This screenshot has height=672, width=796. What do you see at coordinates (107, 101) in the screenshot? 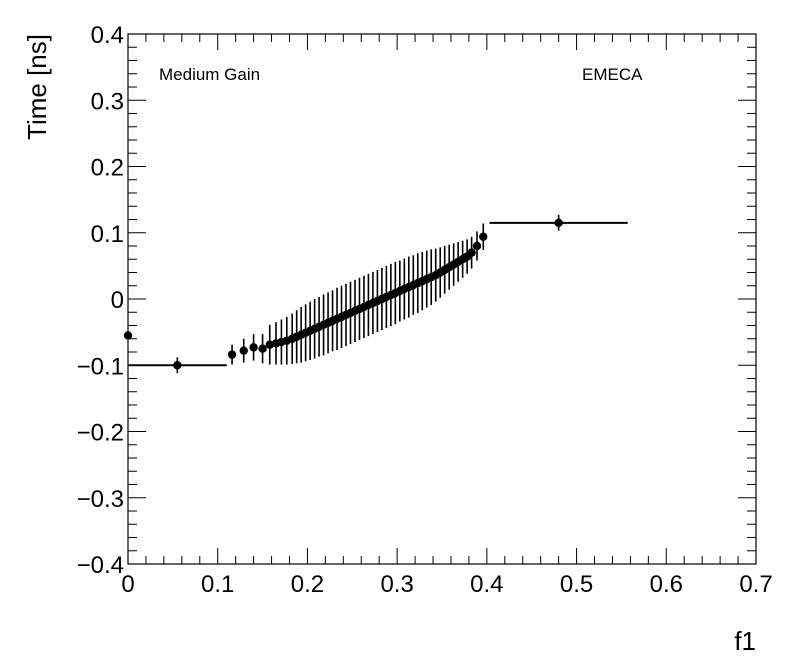
I see `y-tick-label: 0.3` at bounding box center [107, 101].